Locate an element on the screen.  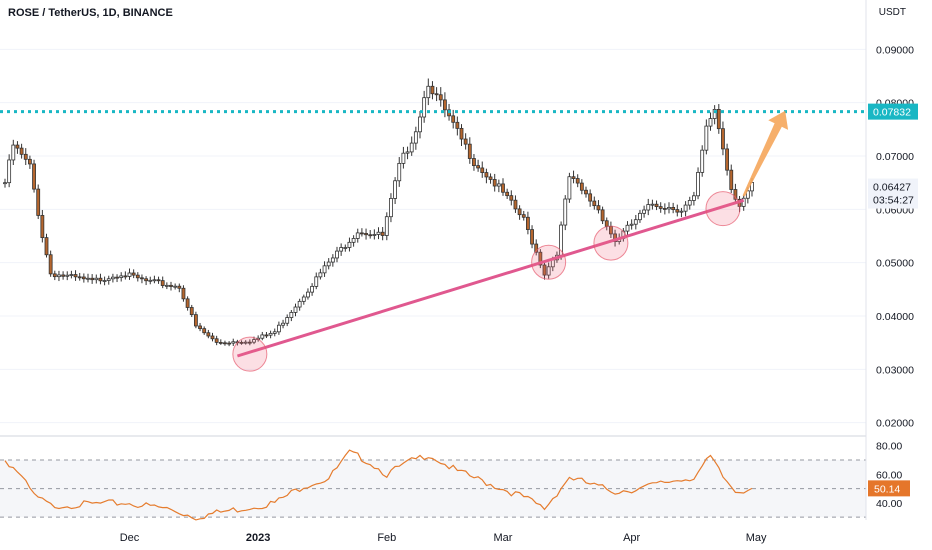
rsi-line is located at coordinates (378, 485).